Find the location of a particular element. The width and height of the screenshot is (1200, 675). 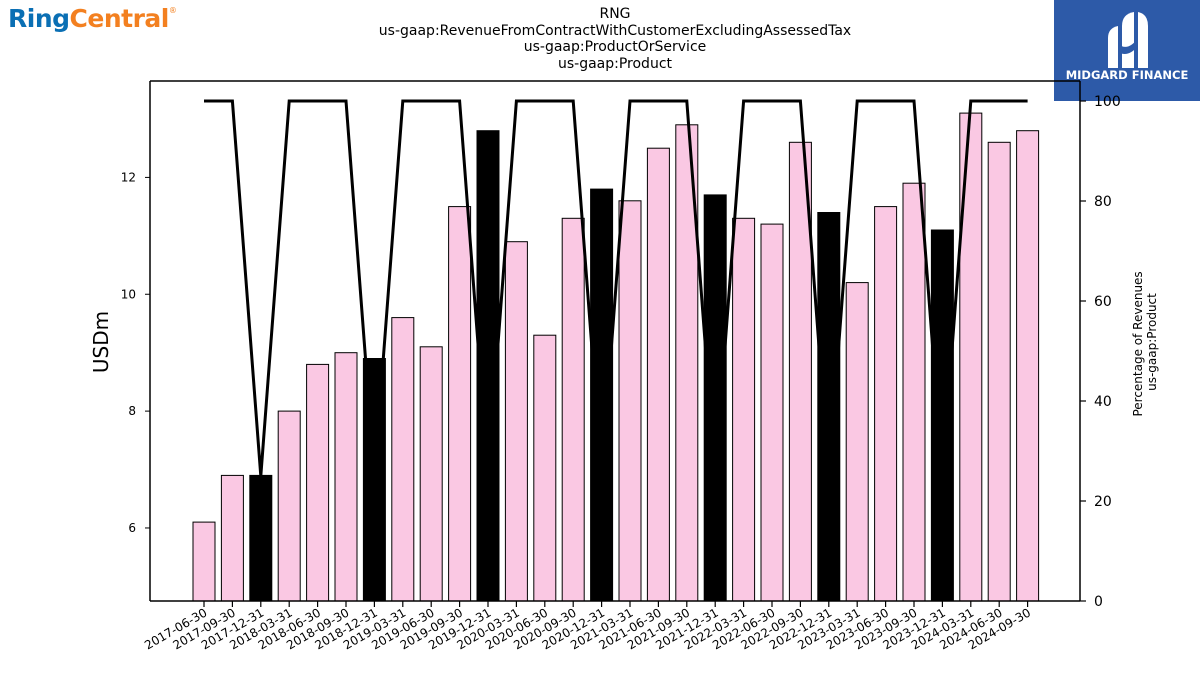

y2-axis-label: Percentage of Revenues us-gaap:Product is located at coordinates (1145, 341).